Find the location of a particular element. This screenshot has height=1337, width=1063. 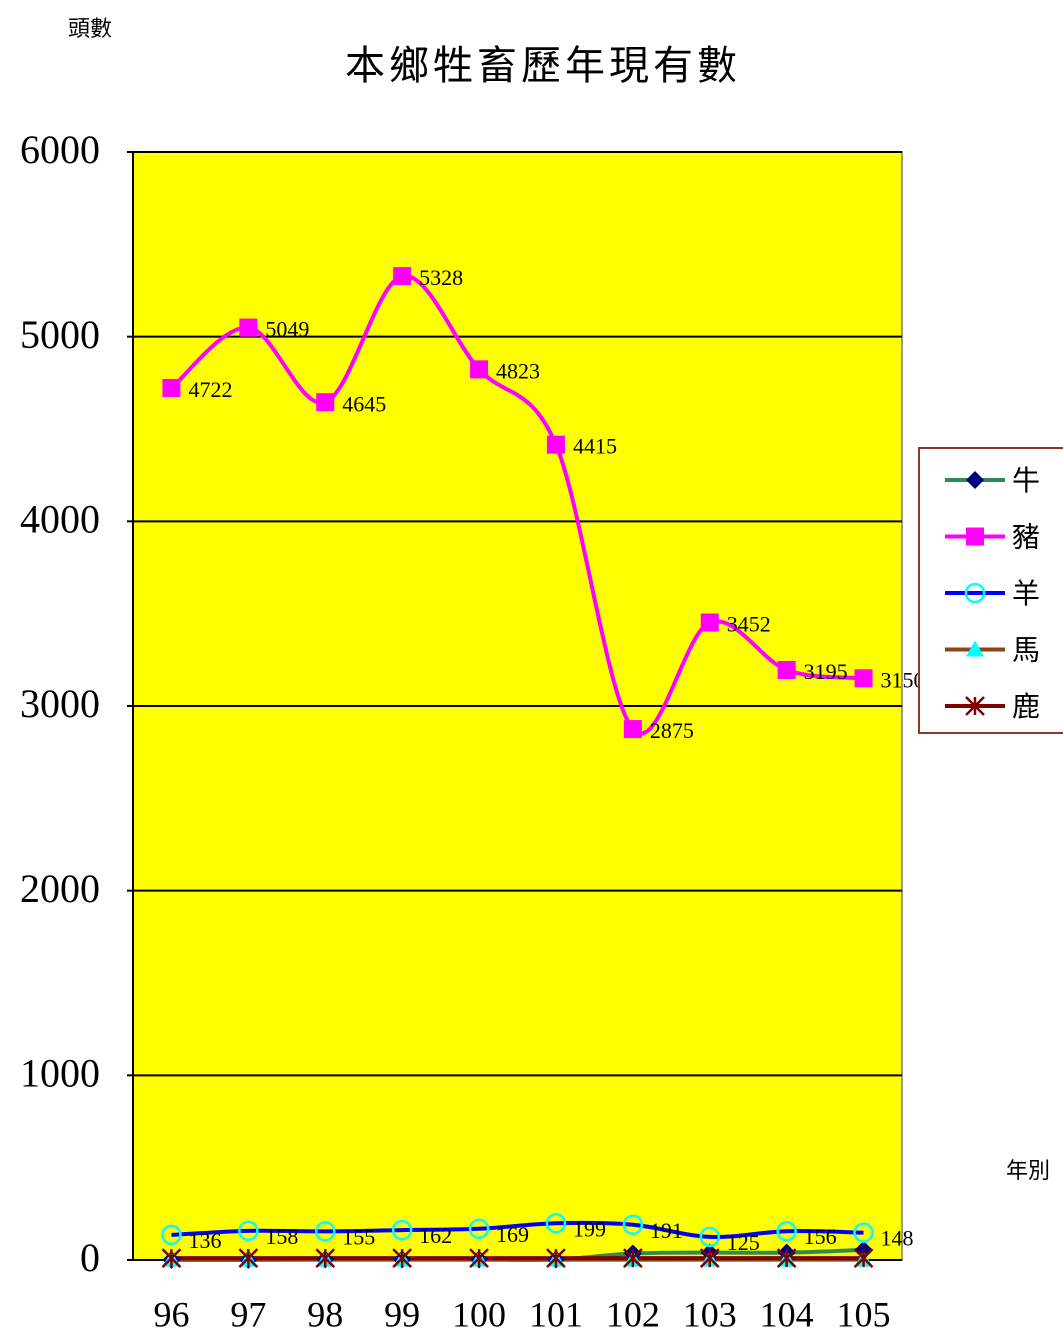

x-tick-label: 102 is located at coordinates (633, 1314).